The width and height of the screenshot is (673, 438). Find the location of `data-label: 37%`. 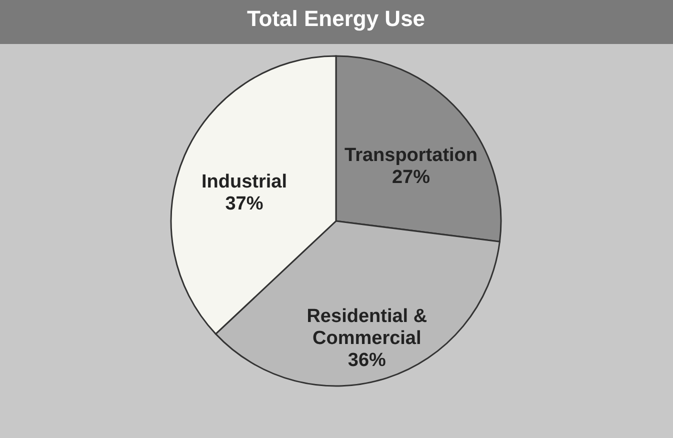

data-label: 37% is located at coordinates (244, 203).